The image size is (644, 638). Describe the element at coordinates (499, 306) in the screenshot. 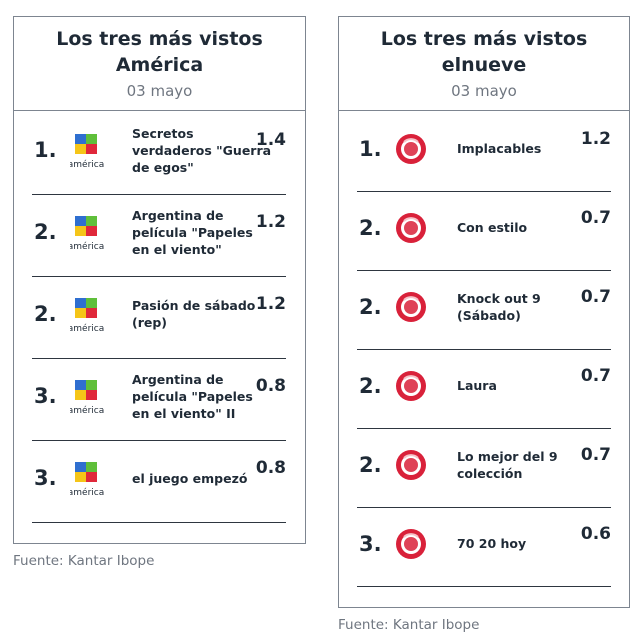

I see `program-name: Knock out 9 (Sábado)` at that location.